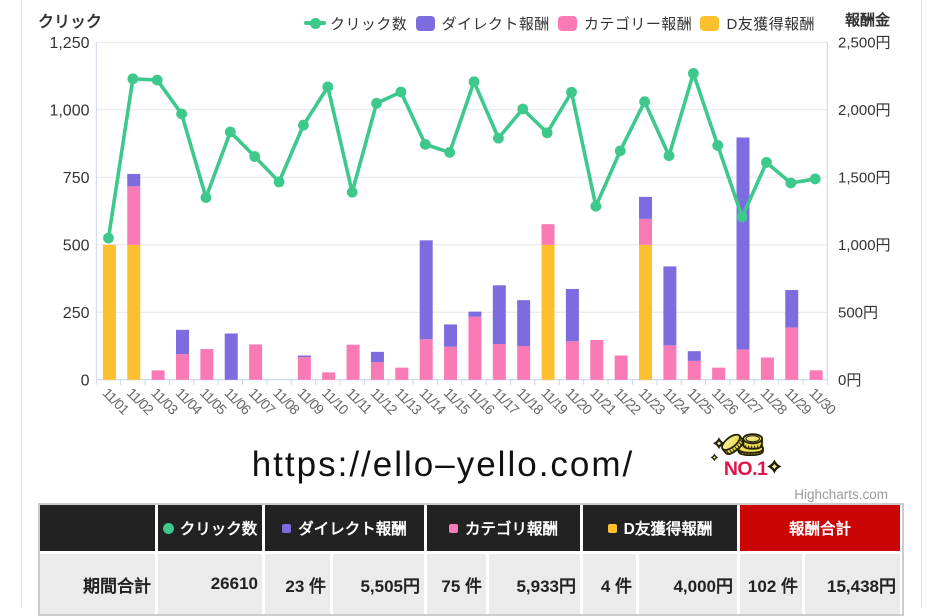 The height and width of the screenshot is (616, 943). Describe the element at coordinates (849, 380) in the screenshot. I see `svg-text: 0円` at that location.